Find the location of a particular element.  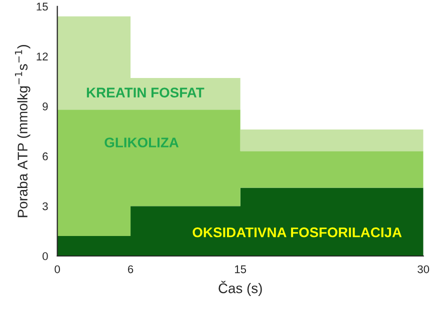

x-tick-label: 15 is located at coordinates (240, 269).